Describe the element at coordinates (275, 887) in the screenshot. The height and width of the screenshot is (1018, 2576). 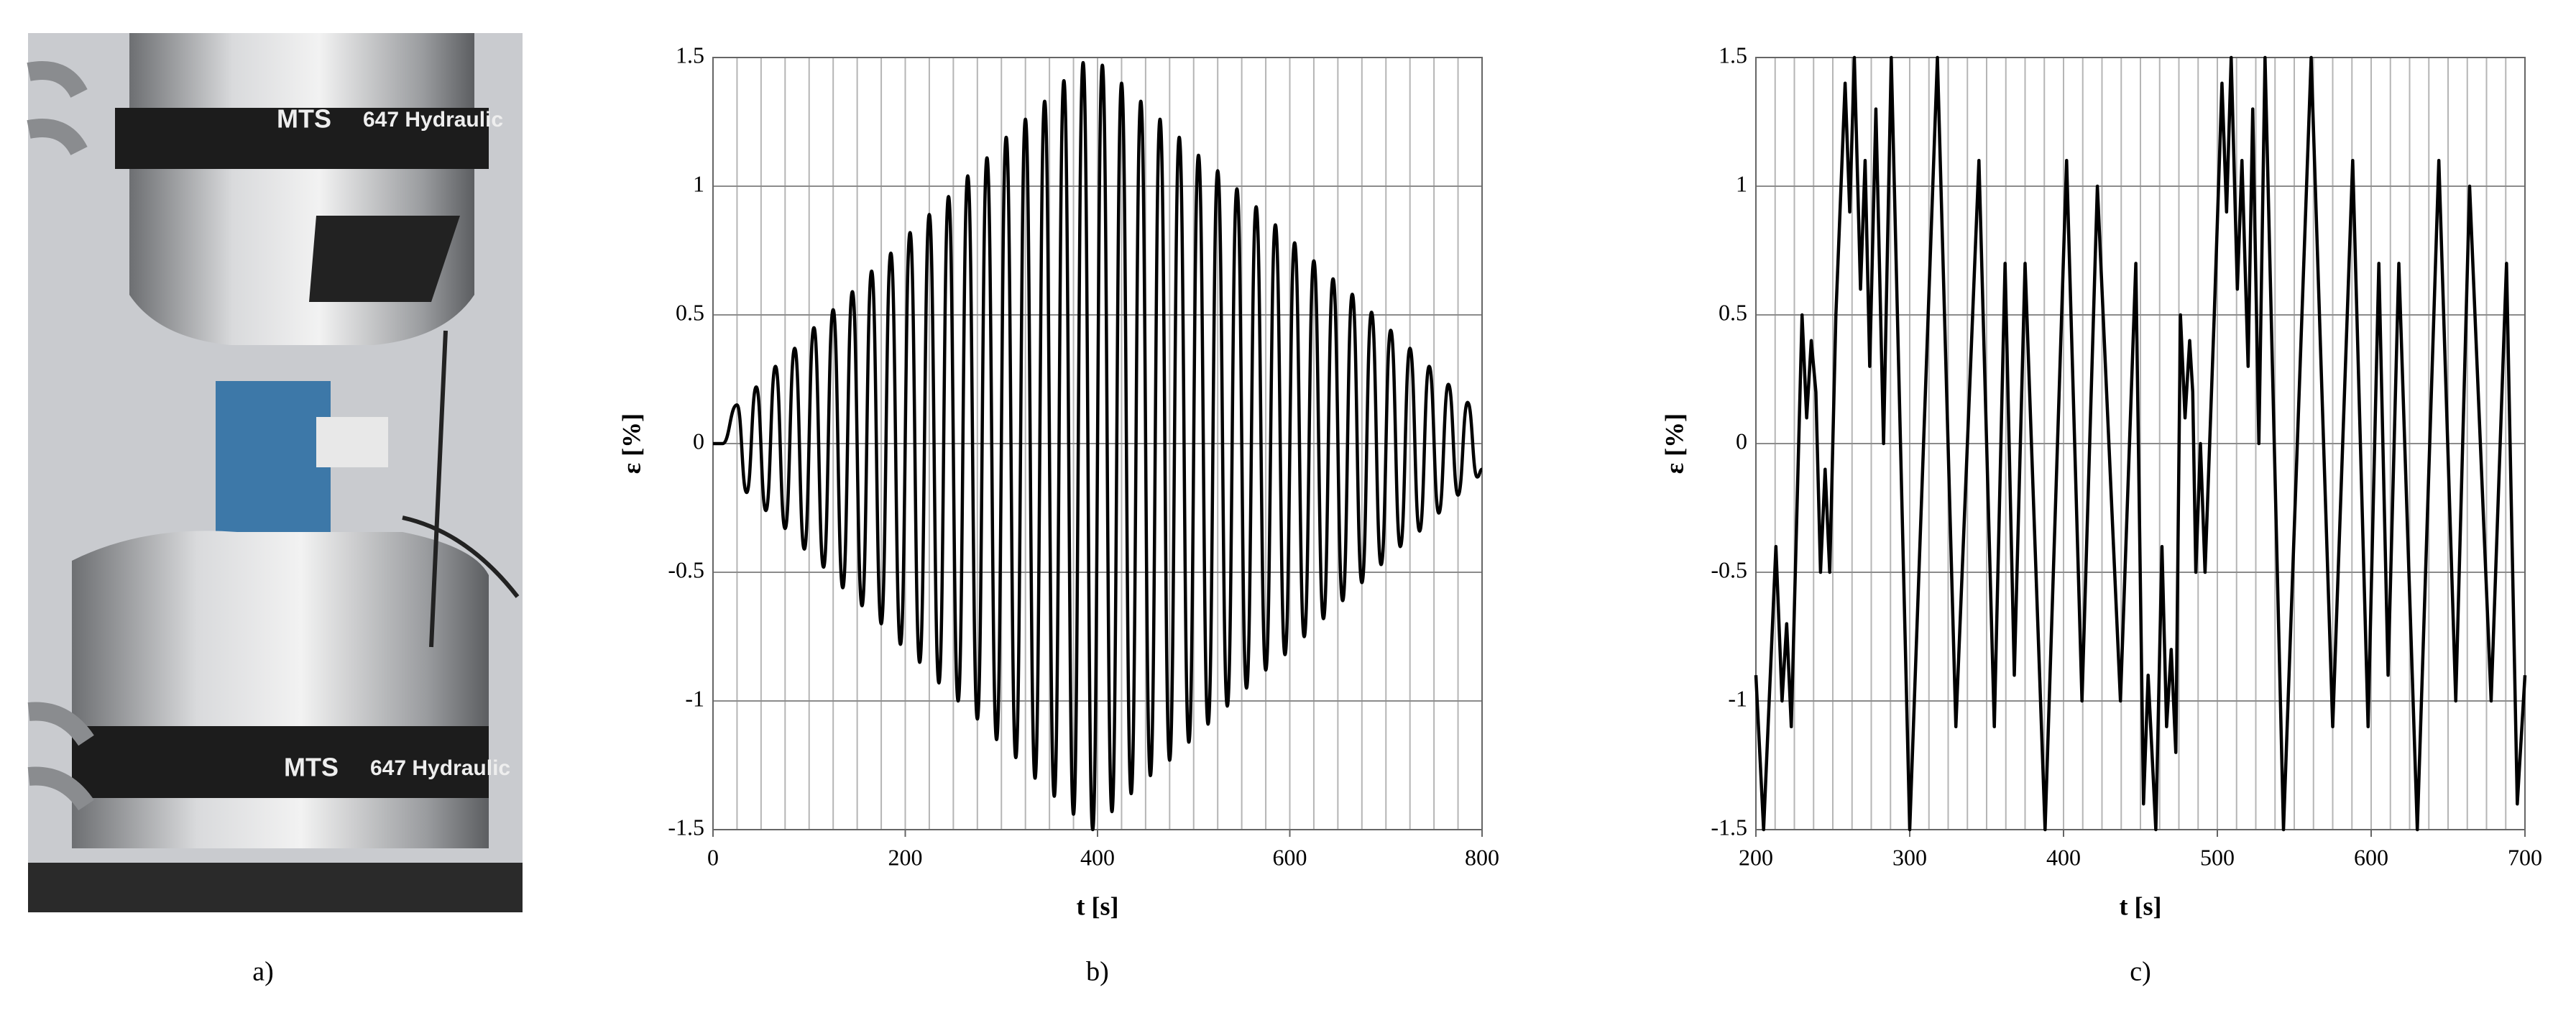
I see `bench` at that location.